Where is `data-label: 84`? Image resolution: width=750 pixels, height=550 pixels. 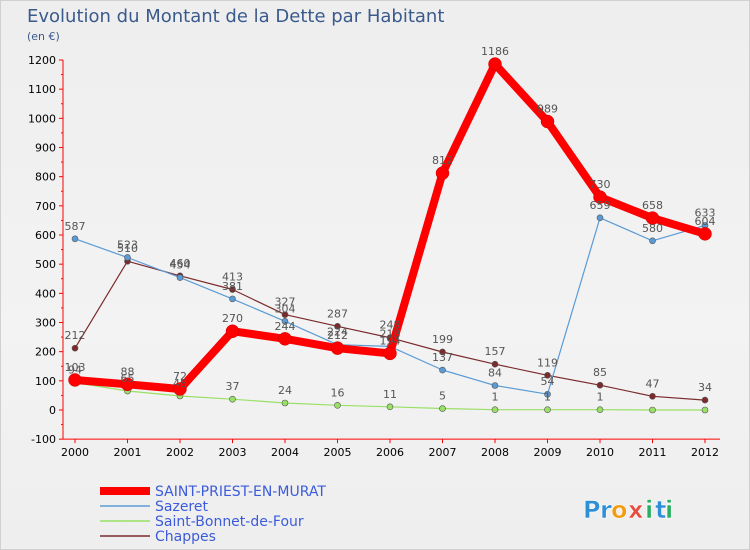
data-label: 84 is located at coordinates (495, 372).